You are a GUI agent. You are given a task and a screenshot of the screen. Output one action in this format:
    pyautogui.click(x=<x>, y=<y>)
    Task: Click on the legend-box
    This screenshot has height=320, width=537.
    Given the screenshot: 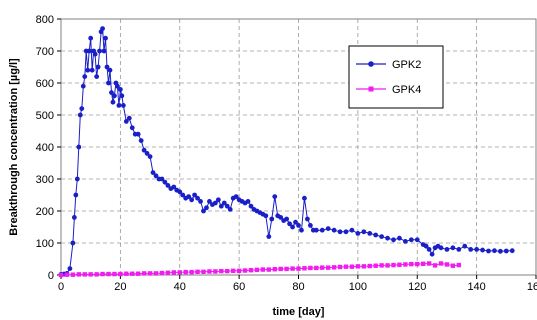 What is the action you would take?
    pyautogui.click(x=396, y=77)
    